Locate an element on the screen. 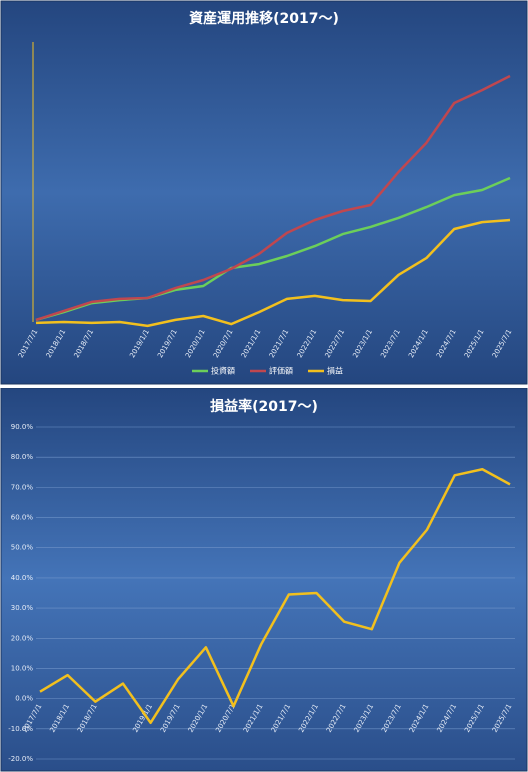  y-tick-label: 10.0% is located at coordinates (22, 668).